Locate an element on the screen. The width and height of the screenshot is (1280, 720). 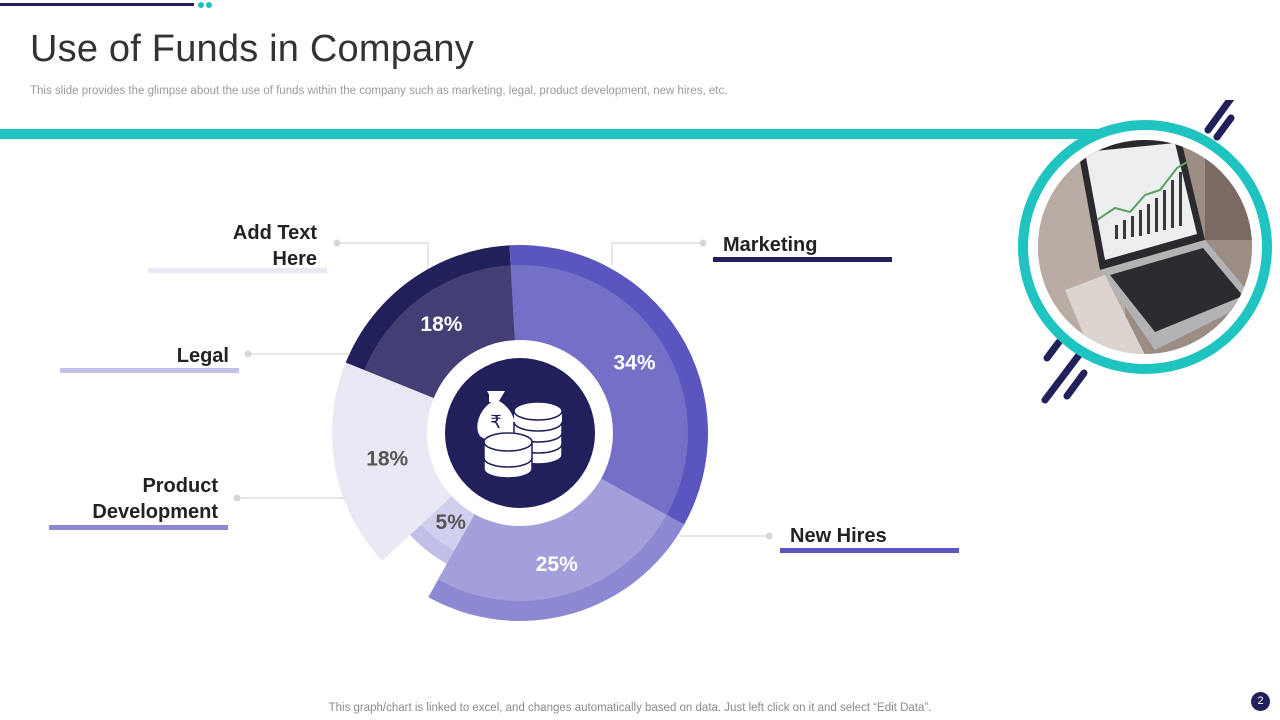
label-marketing: Marketing is located at coordinates (770, 245).